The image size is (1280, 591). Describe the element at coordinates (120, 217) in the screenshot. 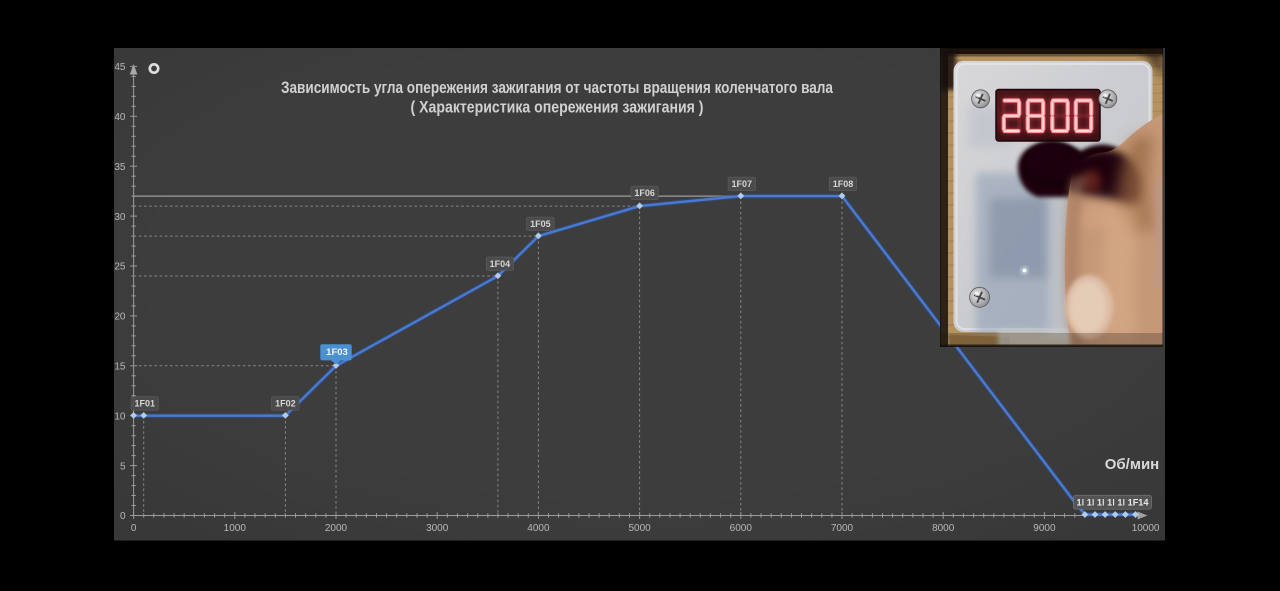

I see `svg-text: 30` at that location.